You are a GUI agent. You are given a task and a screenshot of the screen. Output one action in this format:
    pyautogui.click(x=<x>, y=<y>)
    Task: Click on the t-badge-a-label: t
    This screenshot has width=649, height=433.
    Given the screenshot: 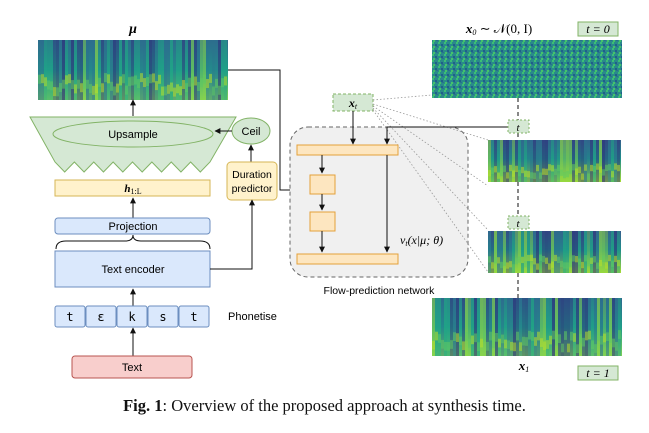 What is the action you would take?
    pyautogui.click(x=518, y=128)
    